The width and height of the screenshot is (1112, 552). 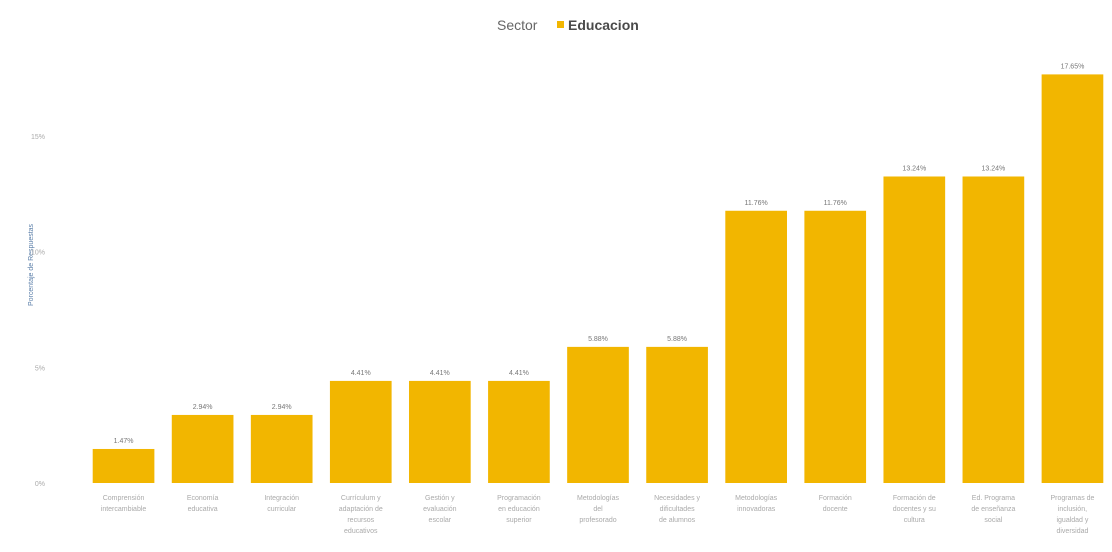 I want to click on x-tick-label: Necesidades y dificultades de alumnos, so click(x=677, y=509).